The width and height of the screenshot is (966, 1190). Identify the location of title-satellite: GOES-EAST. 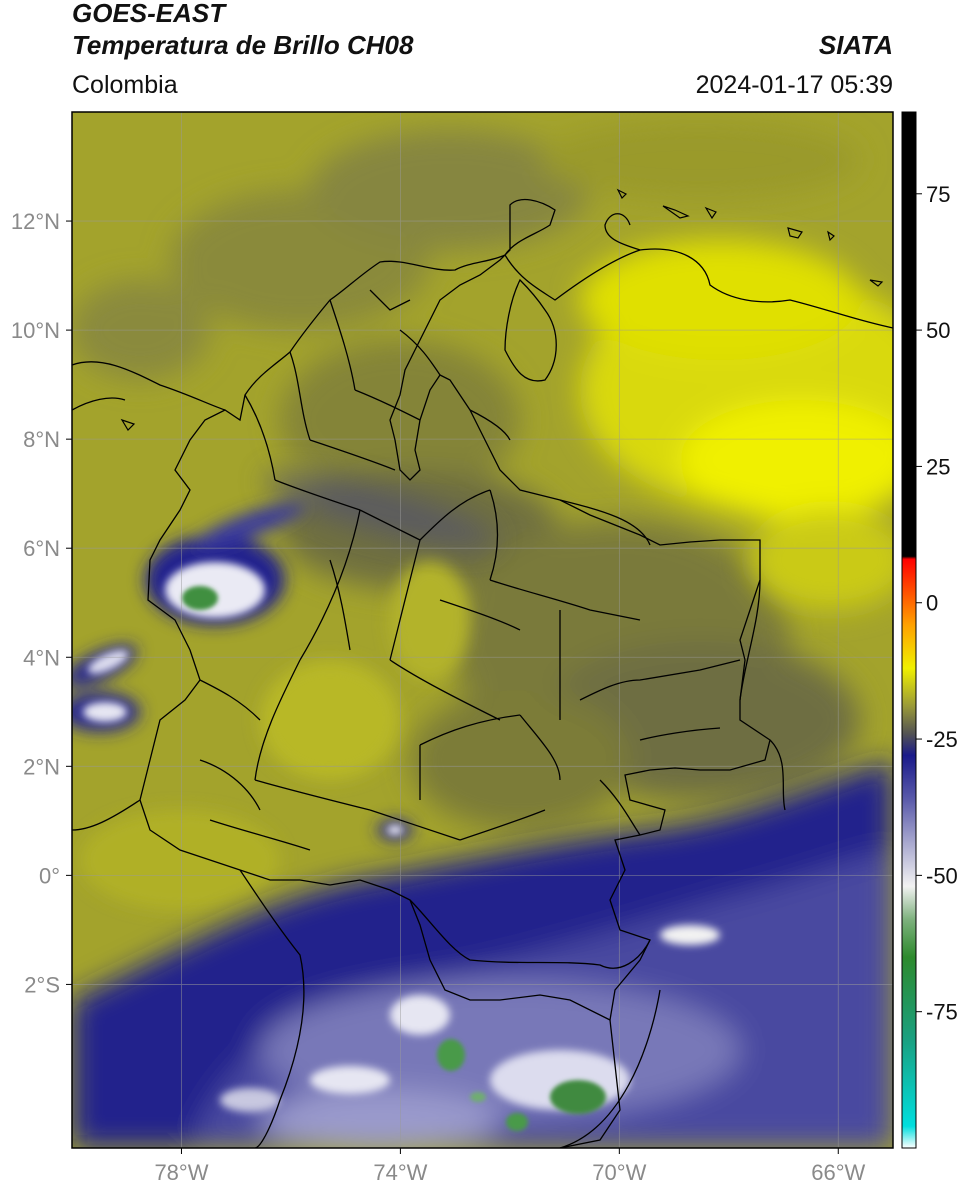
(149, 14).